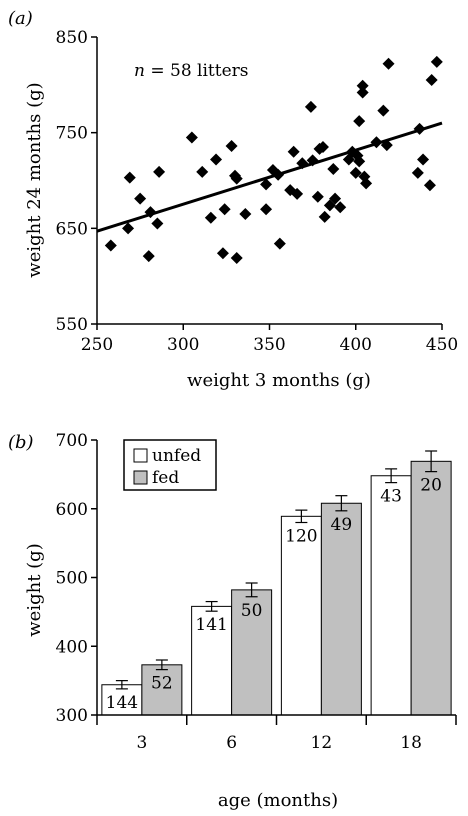 This screenshot has height=816, width=468. I want to click on x-tick-label-a: 400, so click(356, 345).